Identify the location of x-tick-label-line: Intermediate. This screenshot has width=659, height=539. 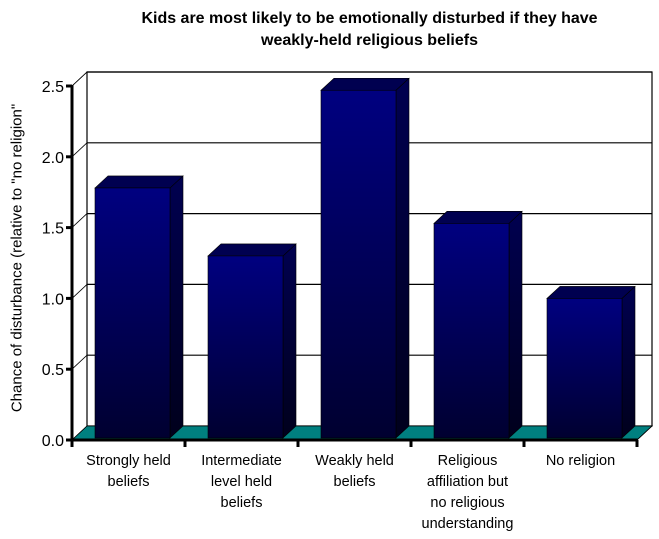
(241, 461).